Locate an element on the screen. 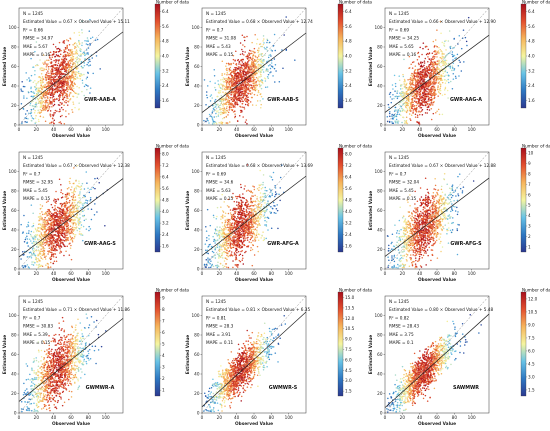 Image resolution: width=550 pixels, height=431 pixels. x-tick-label: 60 is located at coordinates (437, 129).